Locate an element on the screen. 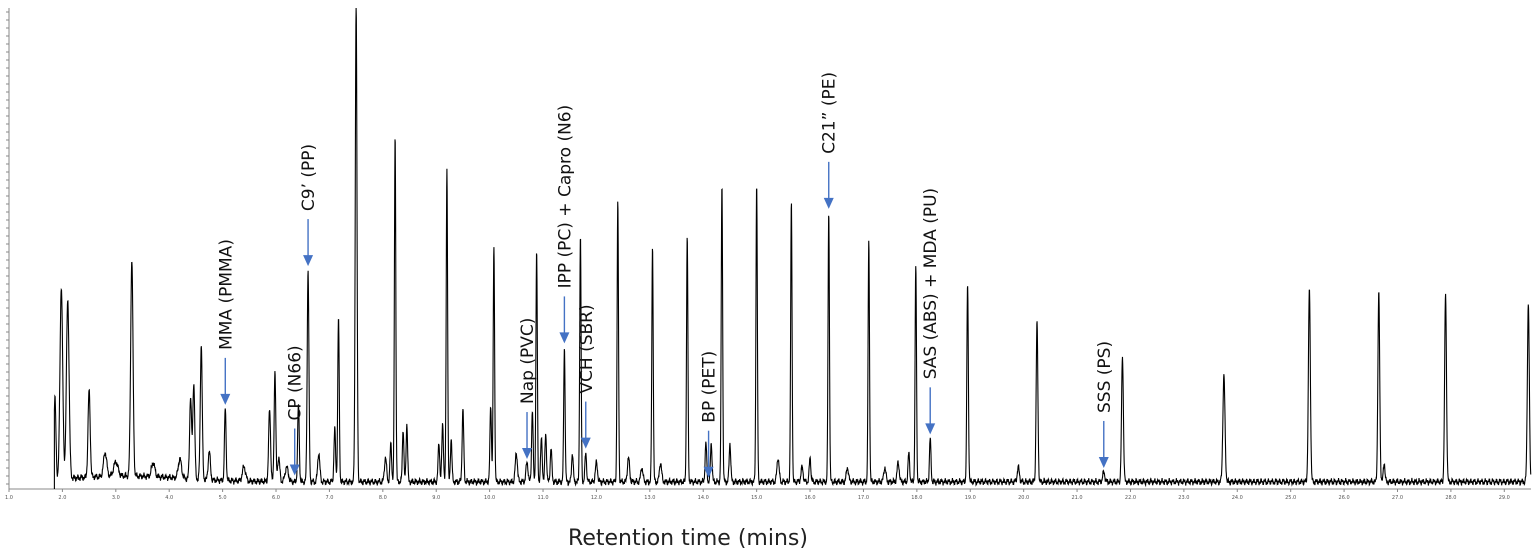 The width and height of the screenshot is (1540, 554). x-tick-label: 17.0 is located at coordinates (863, 498).